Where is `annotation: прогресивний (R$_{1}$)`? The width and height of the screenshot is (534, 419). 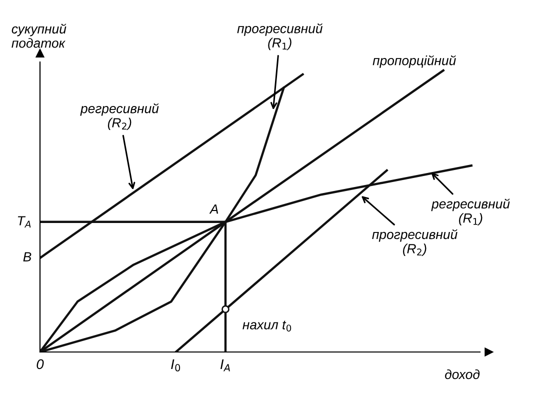 annotation: прогресивний (R$_{1}$) is located at coordinates (279, 36).